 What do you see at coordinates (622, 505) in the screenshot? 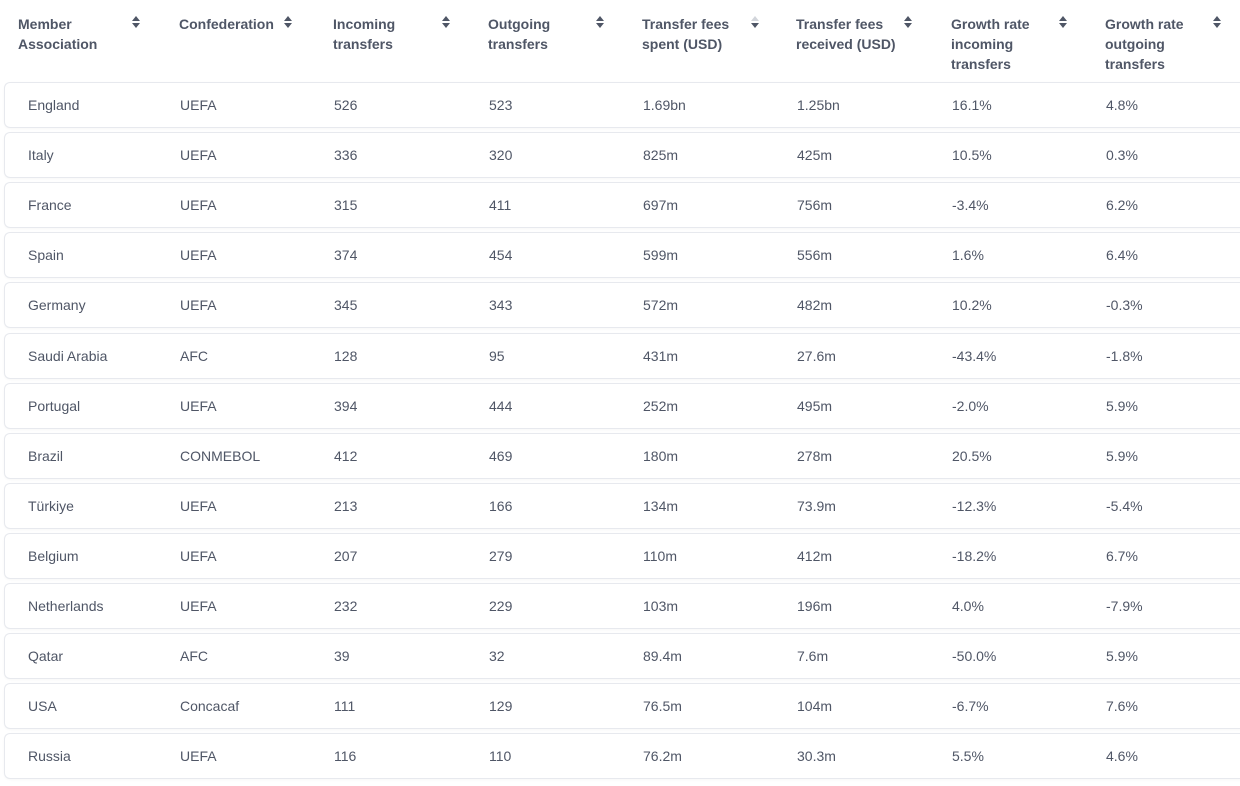
I see `table-row: Türkiye UEFA 213 166 134m 73.9m -12.3% -5.4%` at bounding box center [622, 505].